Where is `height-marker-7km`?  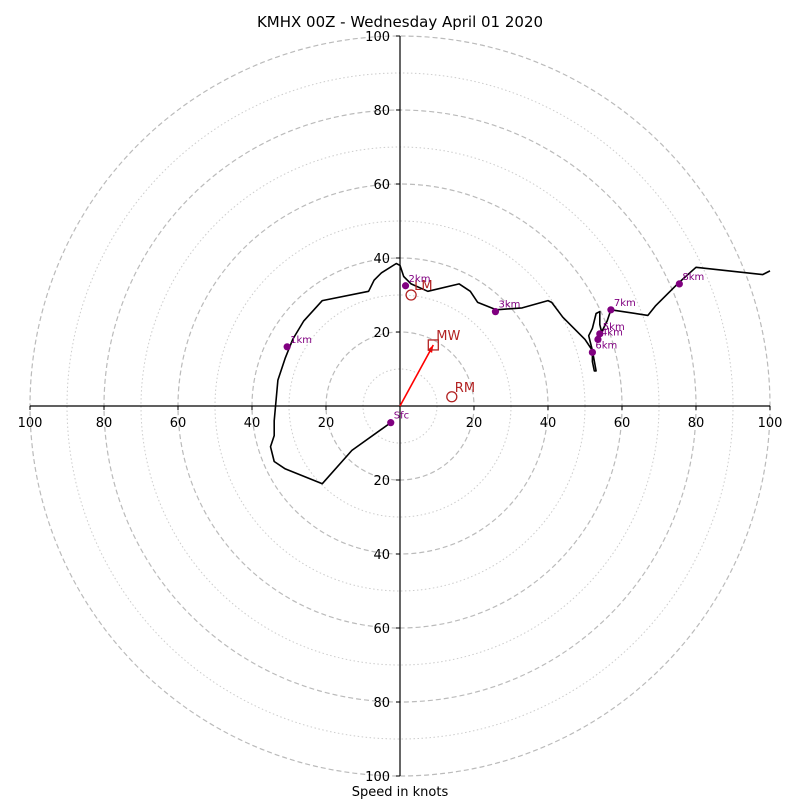 height-marker-7km is located at coordinates (611, 310).